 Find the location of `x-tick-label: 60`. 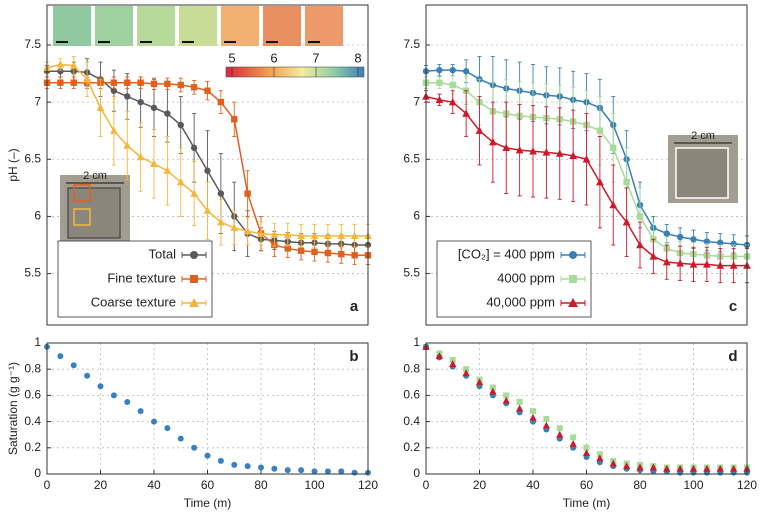

x-tick-label: 60 is located at coordinates (208, 485).